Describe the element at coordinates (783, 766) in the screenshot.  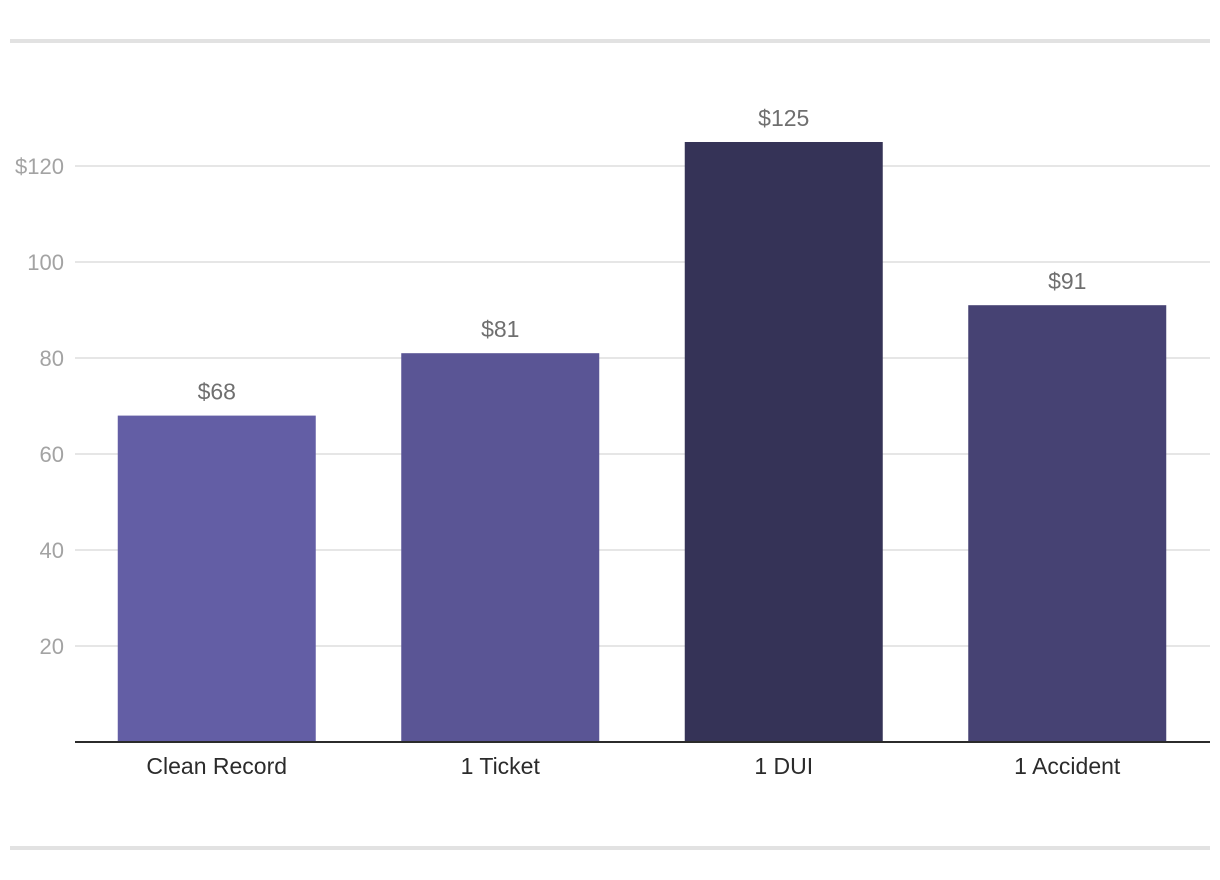
I see `category-label-1-dui: 1 DUI` at that location.